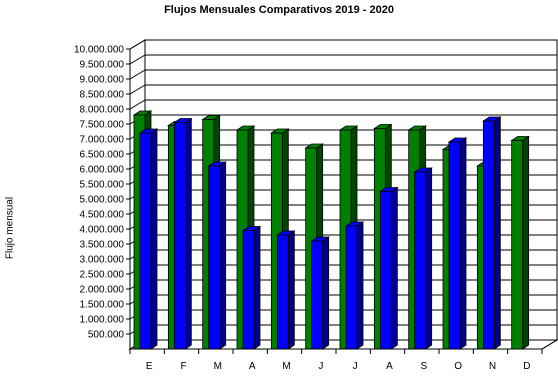 Image resolution: width=558 pixels, height=380 pixels. What do you see at coordinates (102, 245) in the screenshot?
I see `y-tick-label: 3.500.000` at bounding box center [102, 245].